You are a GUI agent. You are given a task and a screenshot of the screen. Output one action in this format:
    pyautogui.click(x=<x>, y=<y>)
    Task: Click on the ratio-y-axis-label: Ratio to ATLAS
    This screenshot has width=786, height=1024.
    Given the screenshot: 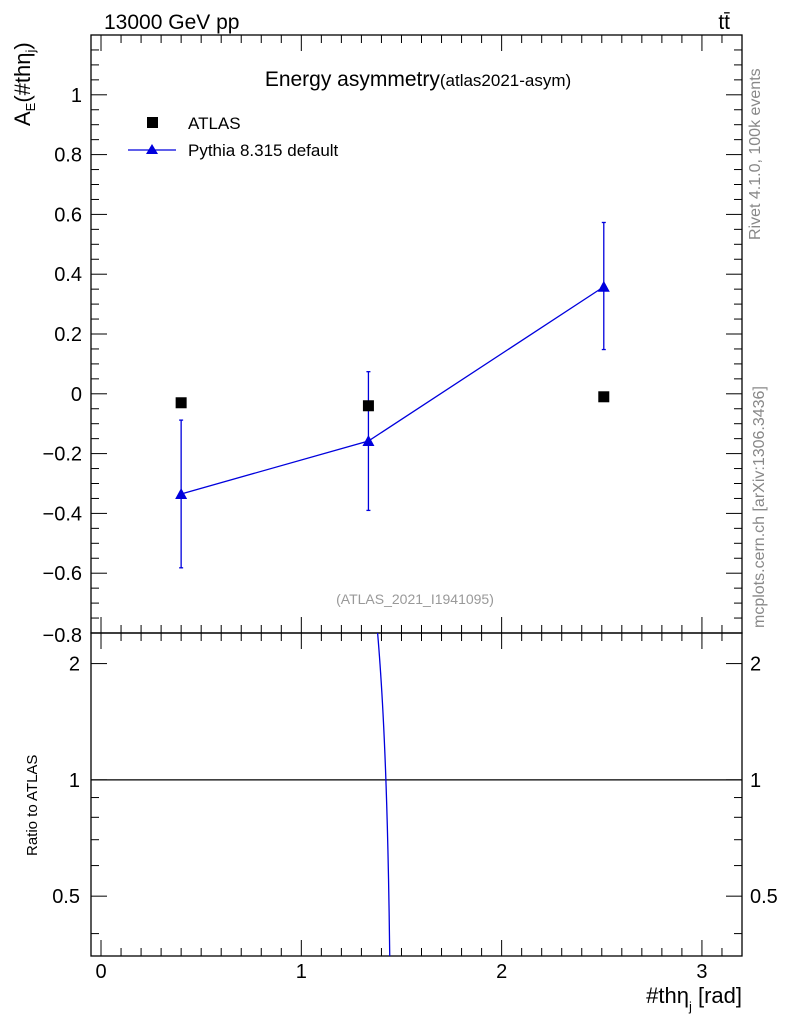 What is the action you would take?
    pyautogui.click(x=32, y=805)
    